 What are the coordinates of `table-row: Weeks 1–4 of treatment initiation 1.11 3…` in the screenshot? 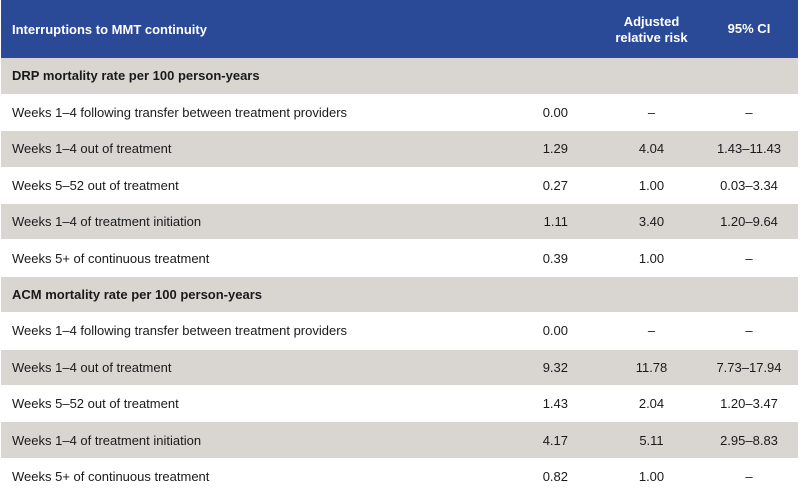 It's located at (399, 222).